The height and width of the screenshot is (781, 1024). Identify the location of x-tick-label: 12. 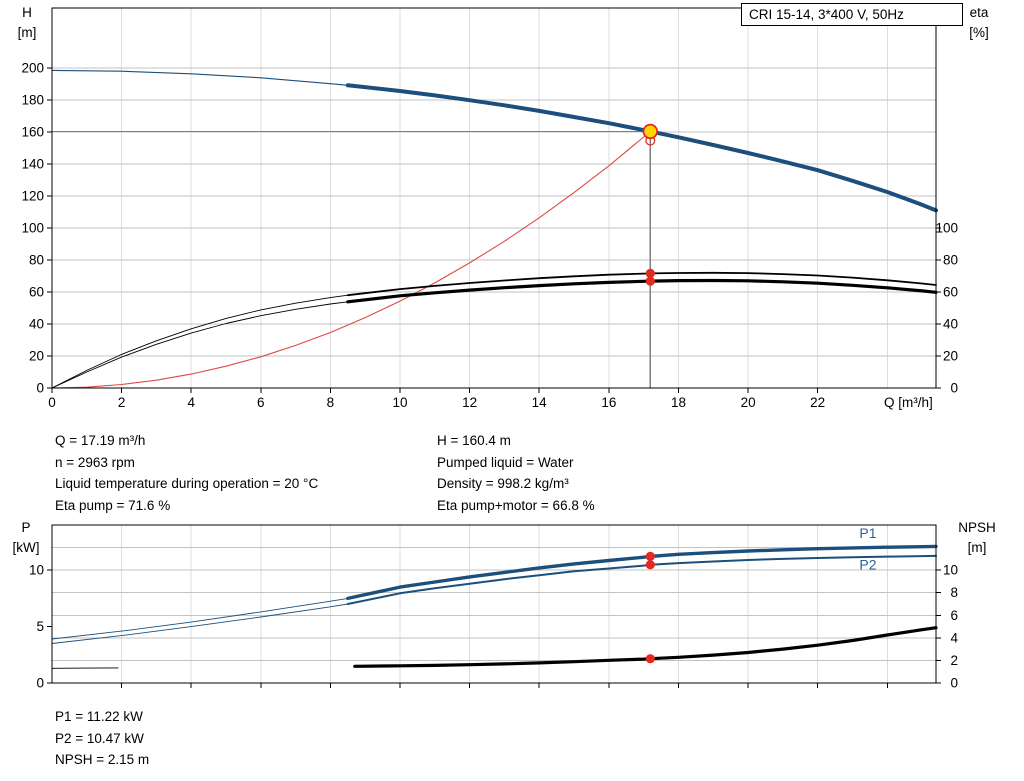
(469, 402).